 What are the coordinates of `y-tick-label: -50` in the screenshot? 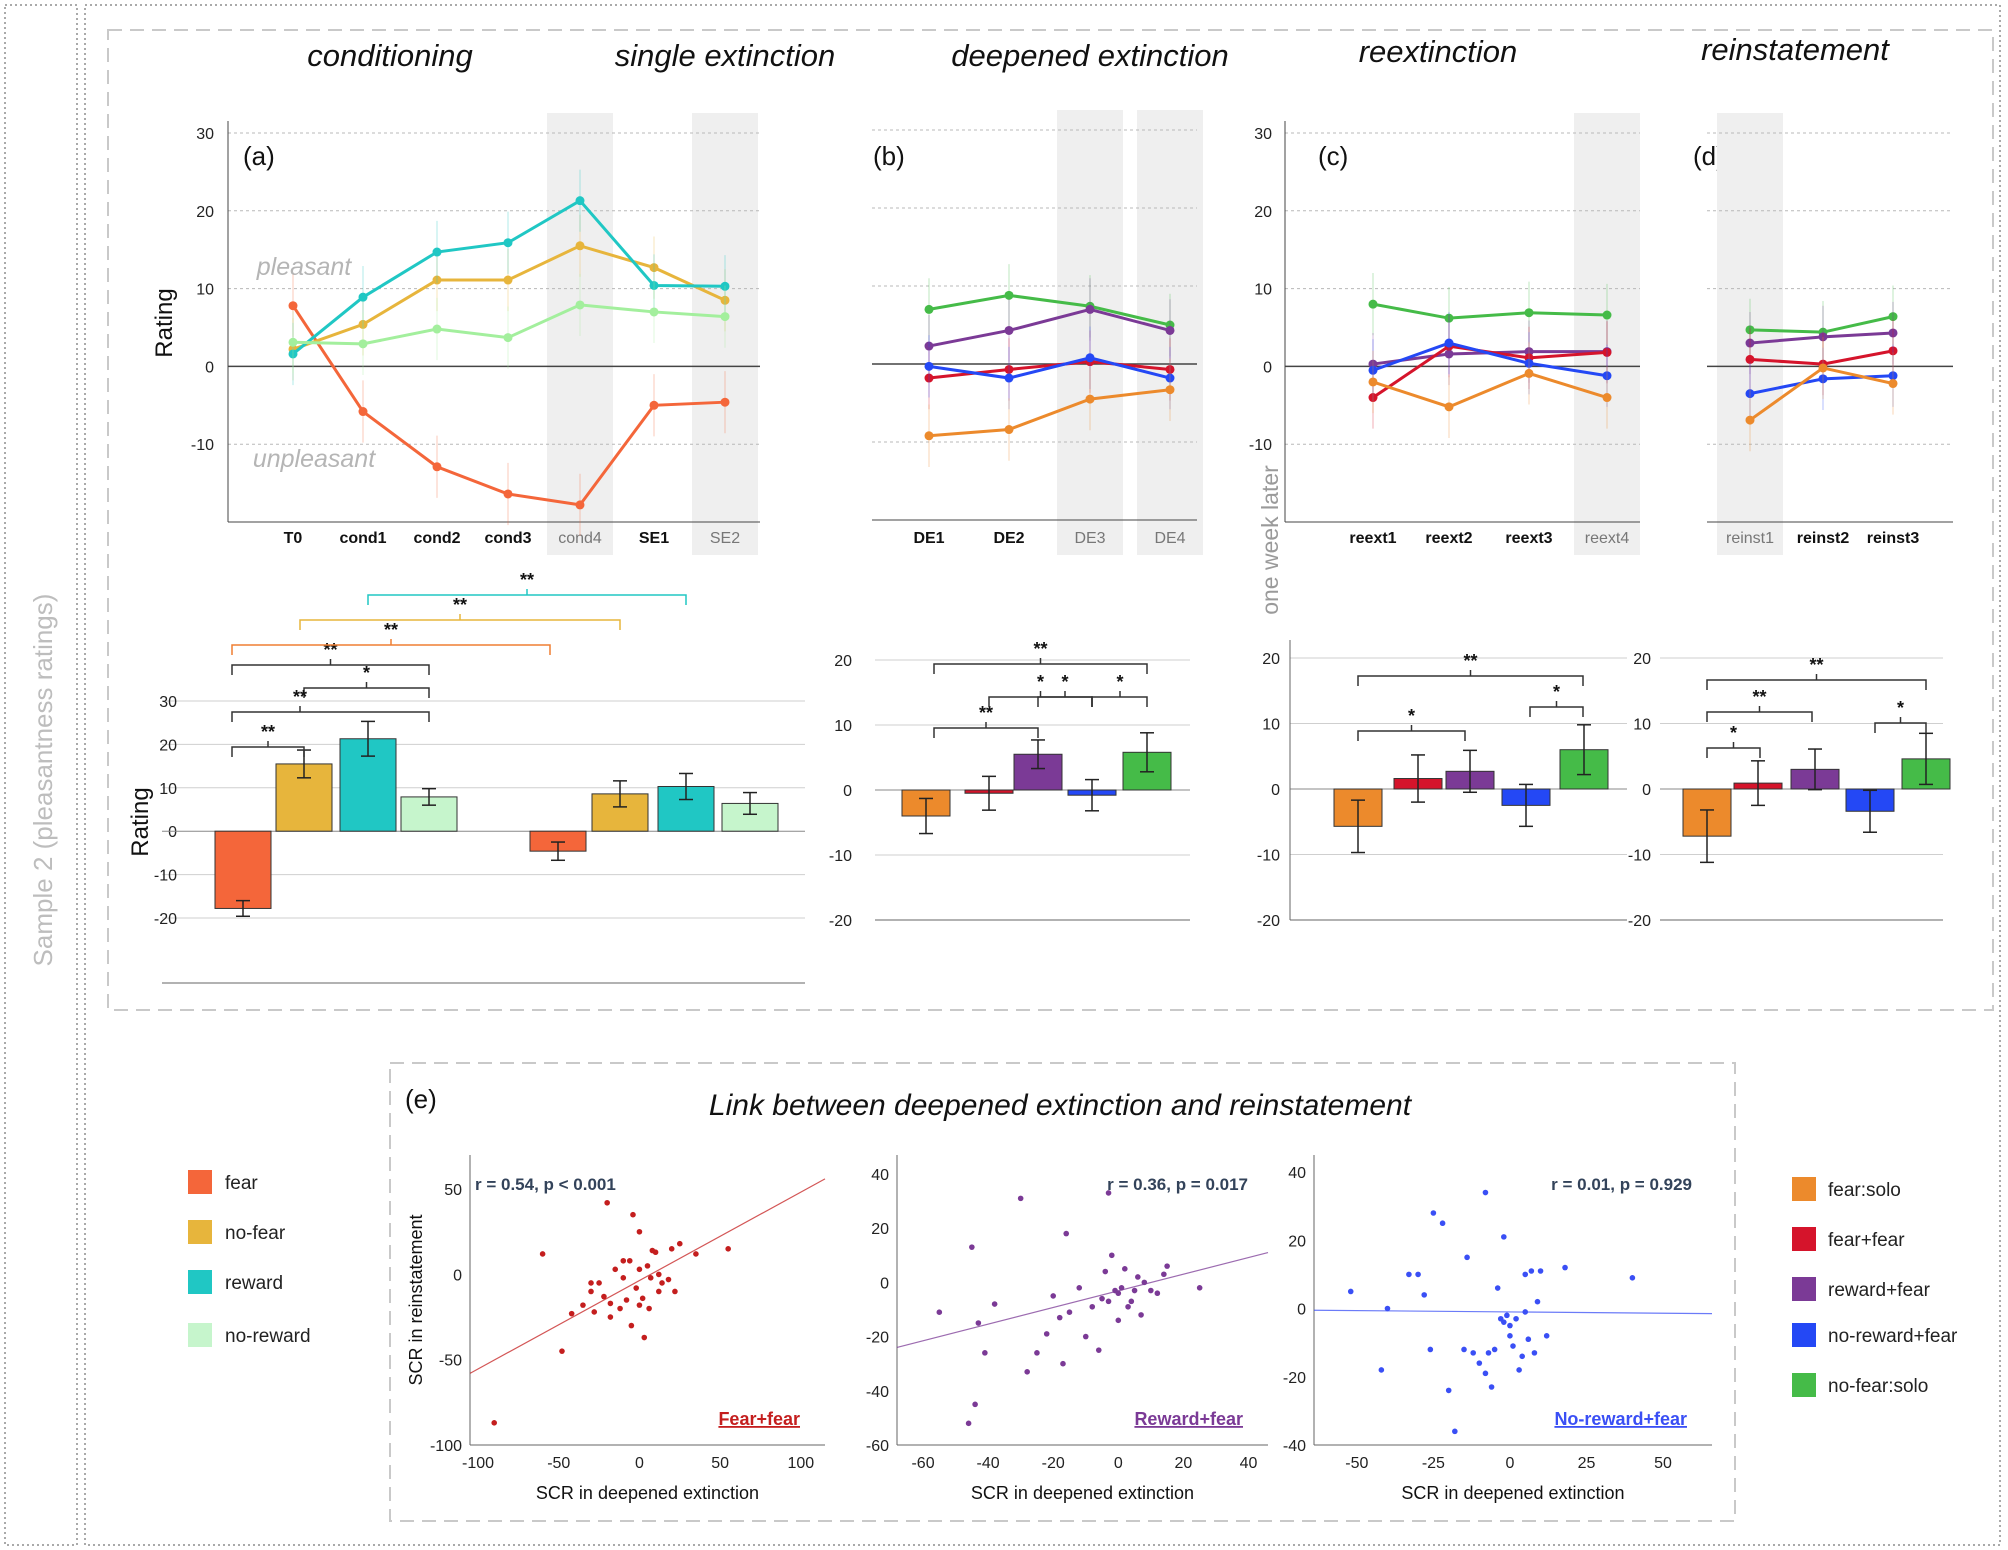 It's located at (450, 1361).